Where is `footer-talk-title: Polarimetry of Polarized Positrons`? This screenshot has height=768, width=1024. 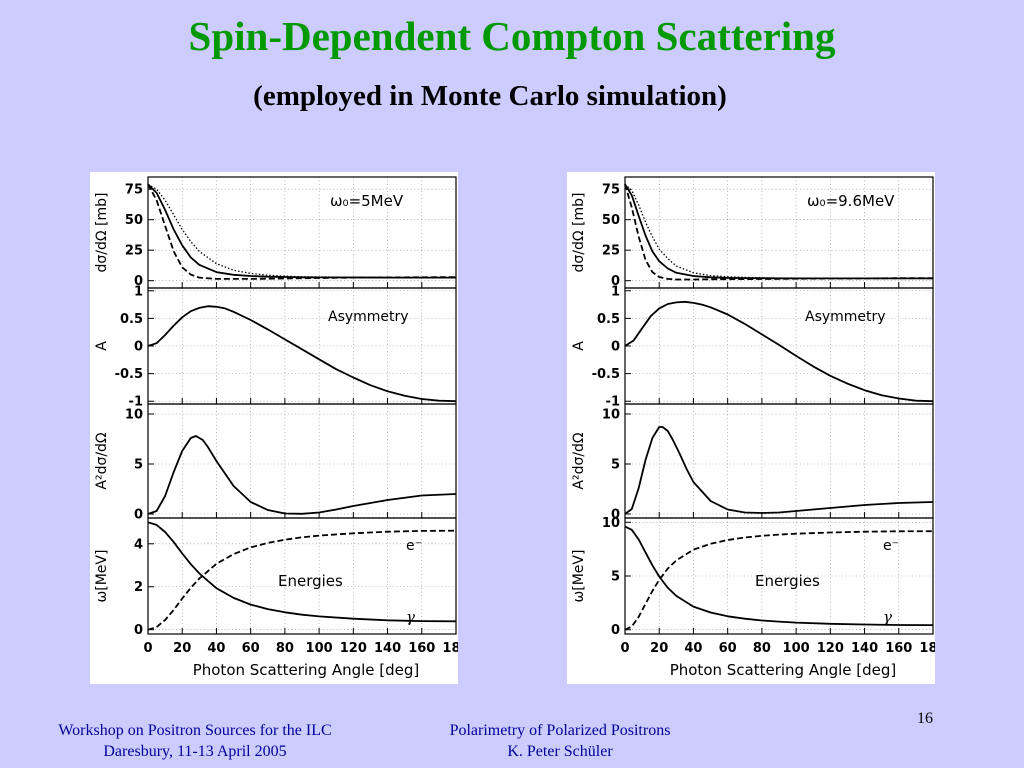
footer-talk-title: Polarimetry of Polarized Positrons is located at coordinates (560, 730).